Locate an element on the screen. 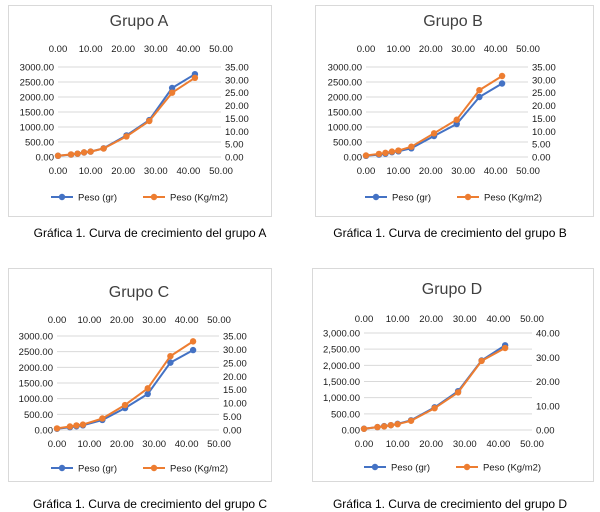 Image resolution: width=600 pixels, height=512 pixels. legend-label-peso-gr: Peso (gr) is located at coordinates (410, 468).